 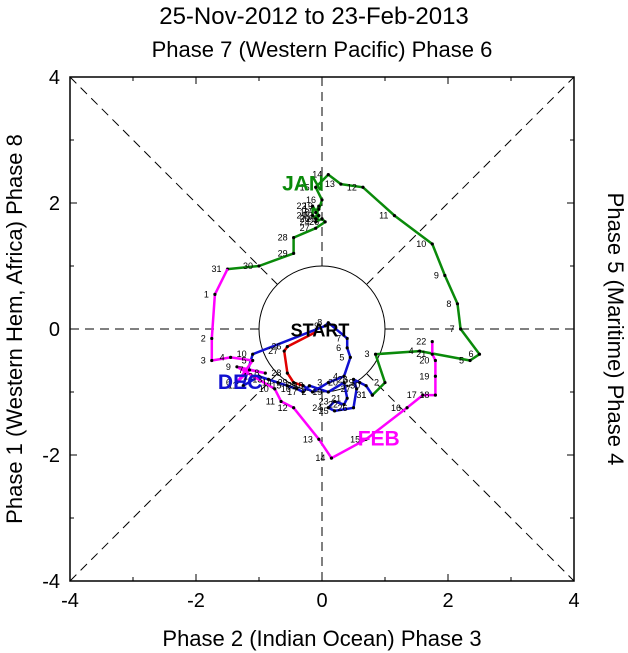 What do you see at coordinates (283, 408) in the screenshot?
I see `point-day-label: 12` at bounding box center [283, 408].